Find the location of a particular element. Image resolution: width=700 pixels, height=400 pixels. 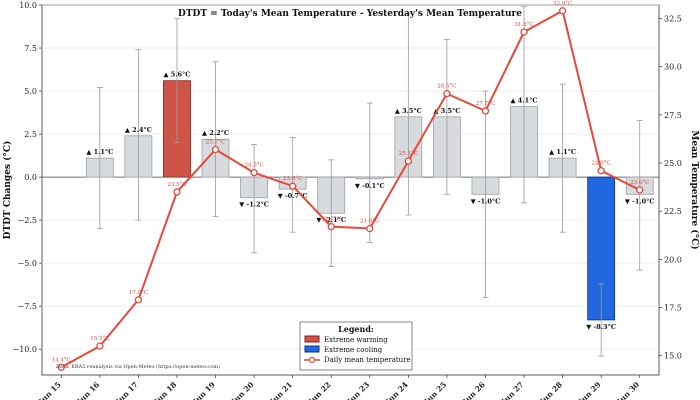

right-axis-ticks: 15.0 17.5 20.0 22.5 25.0 27.5 30.0 32.5 is located at coordinates (670, 187).